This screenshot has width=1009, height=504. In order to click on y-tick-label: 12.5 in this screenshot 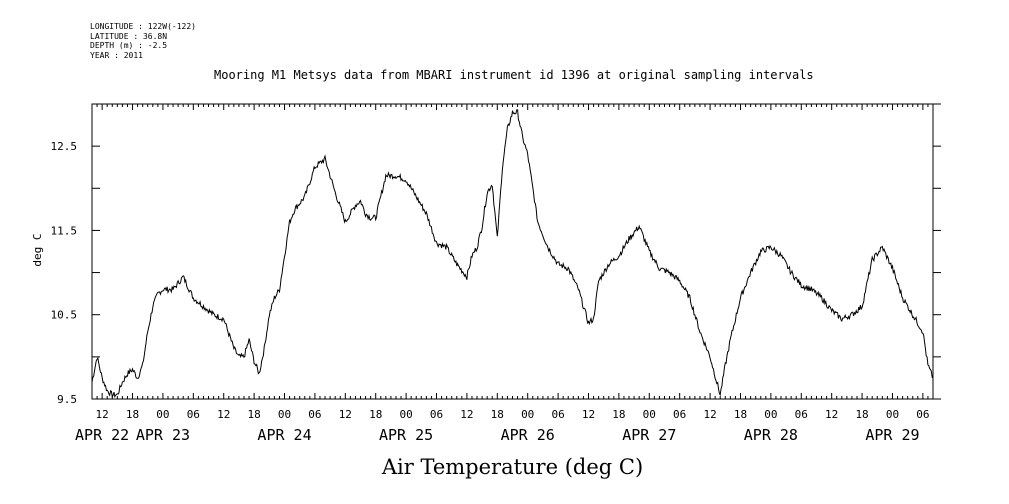, I will do `click(64, 146)`.